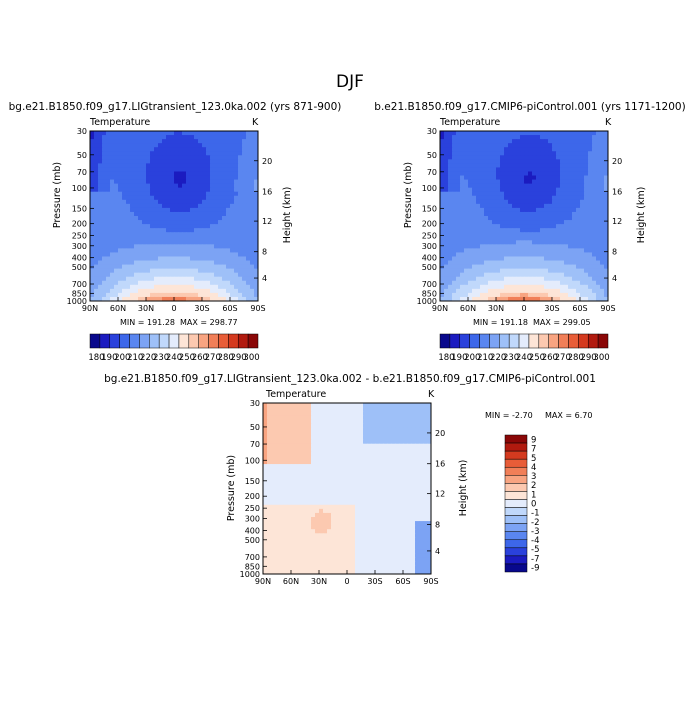 The image size is (700, 705). Describe the element at coordinates (204, 341) in the screenshot. I see `colorbar-box` at that location.